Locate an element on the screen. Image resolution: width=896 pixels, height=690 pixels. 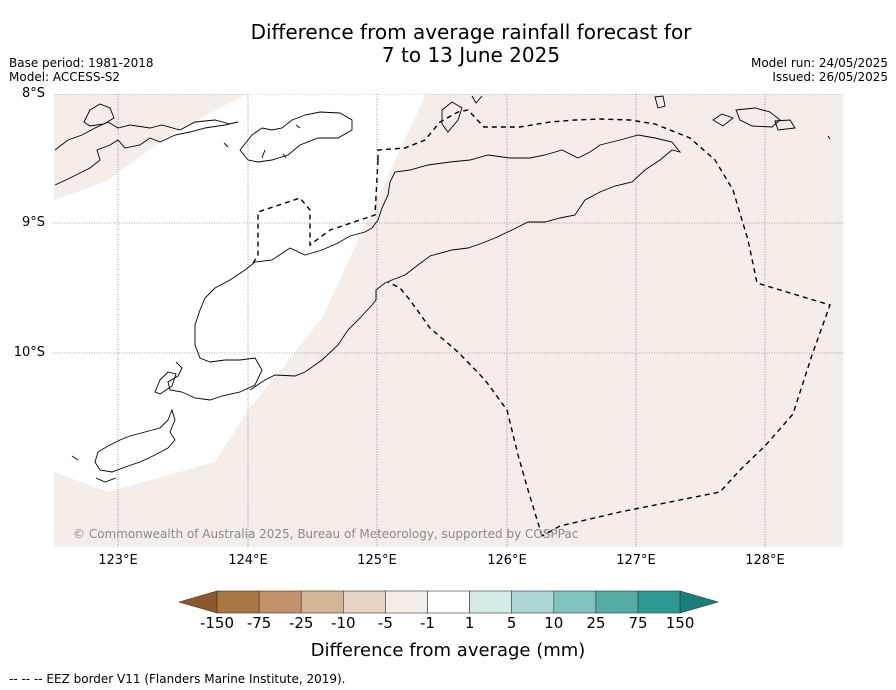
colorbar-tick-label: -10 is located at coordinates (343, 623).